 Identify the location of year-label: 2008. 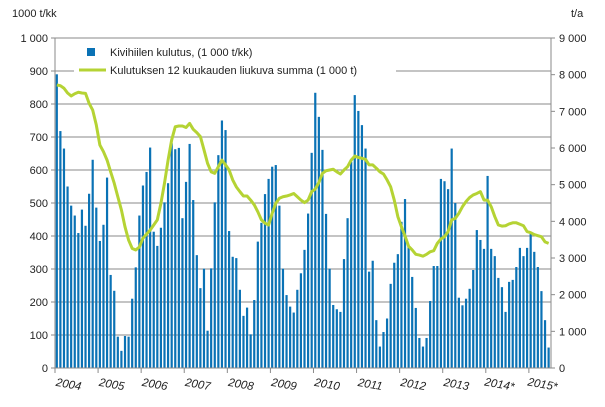
(240, 385).